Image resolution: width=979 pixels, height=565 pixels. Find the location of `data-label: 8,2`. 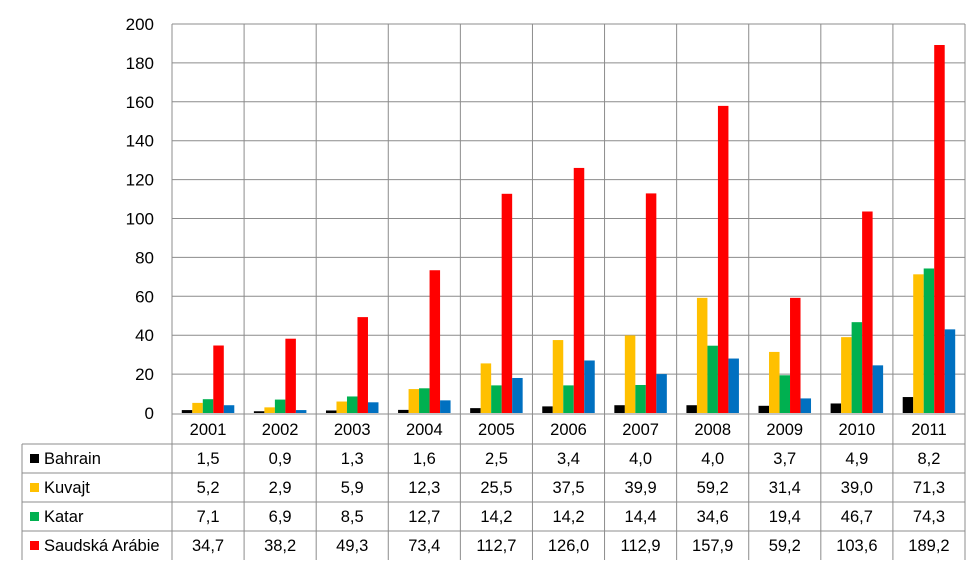

data-label: 8,2 is located at coordinates (928, 459).